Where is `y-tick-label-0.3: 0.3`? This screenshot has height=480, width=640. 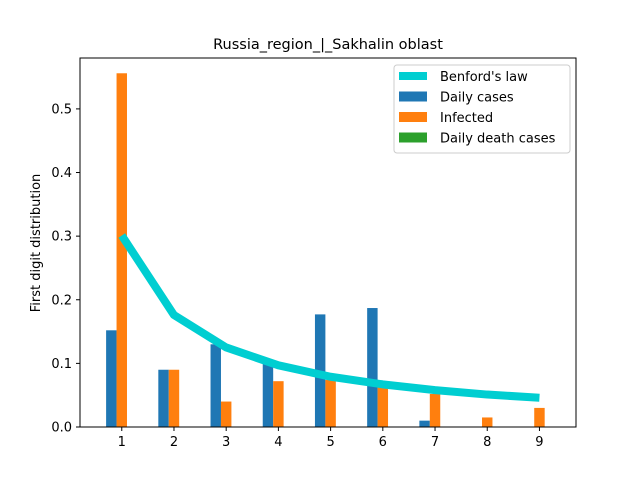
y-tick-label-0.3: 0.3 is located at coordinates (61, 237).